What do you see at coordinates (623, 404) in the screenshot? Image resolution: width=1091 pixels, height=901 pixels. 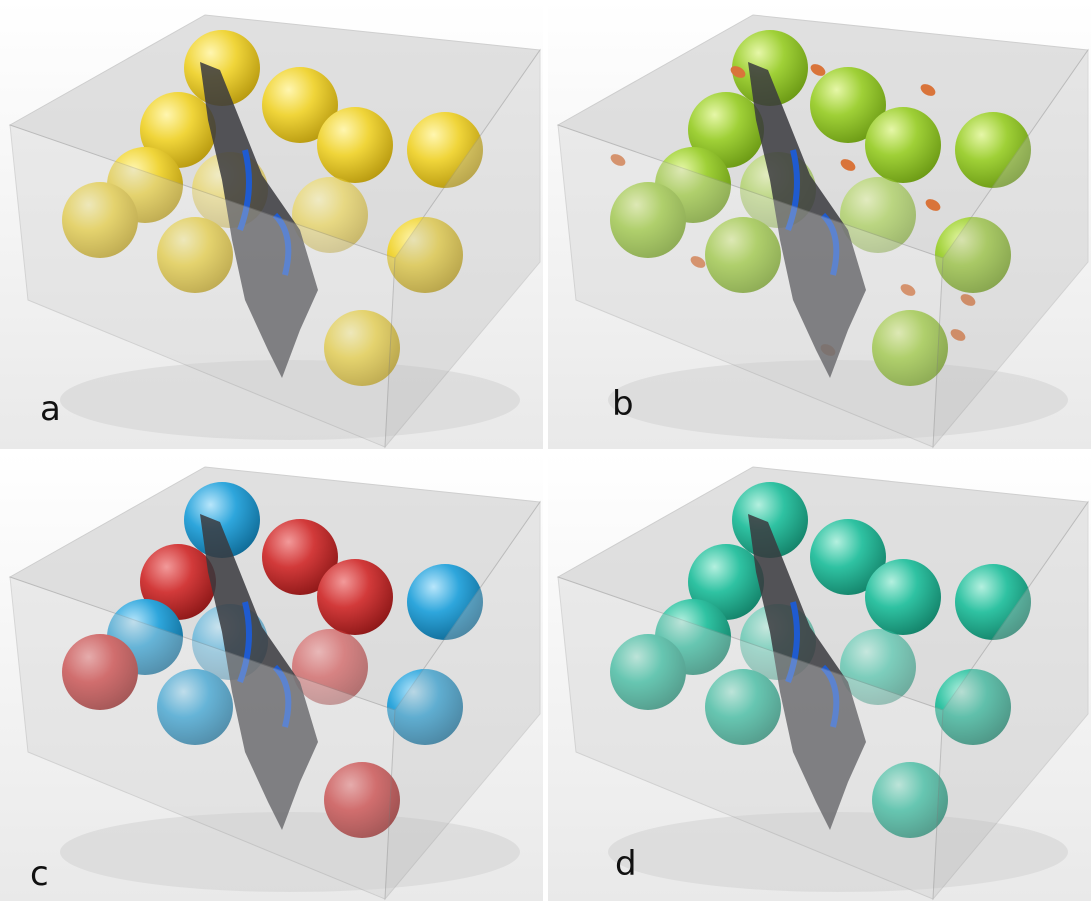 I see `panel-label: b` at bounding box center [623, 404].